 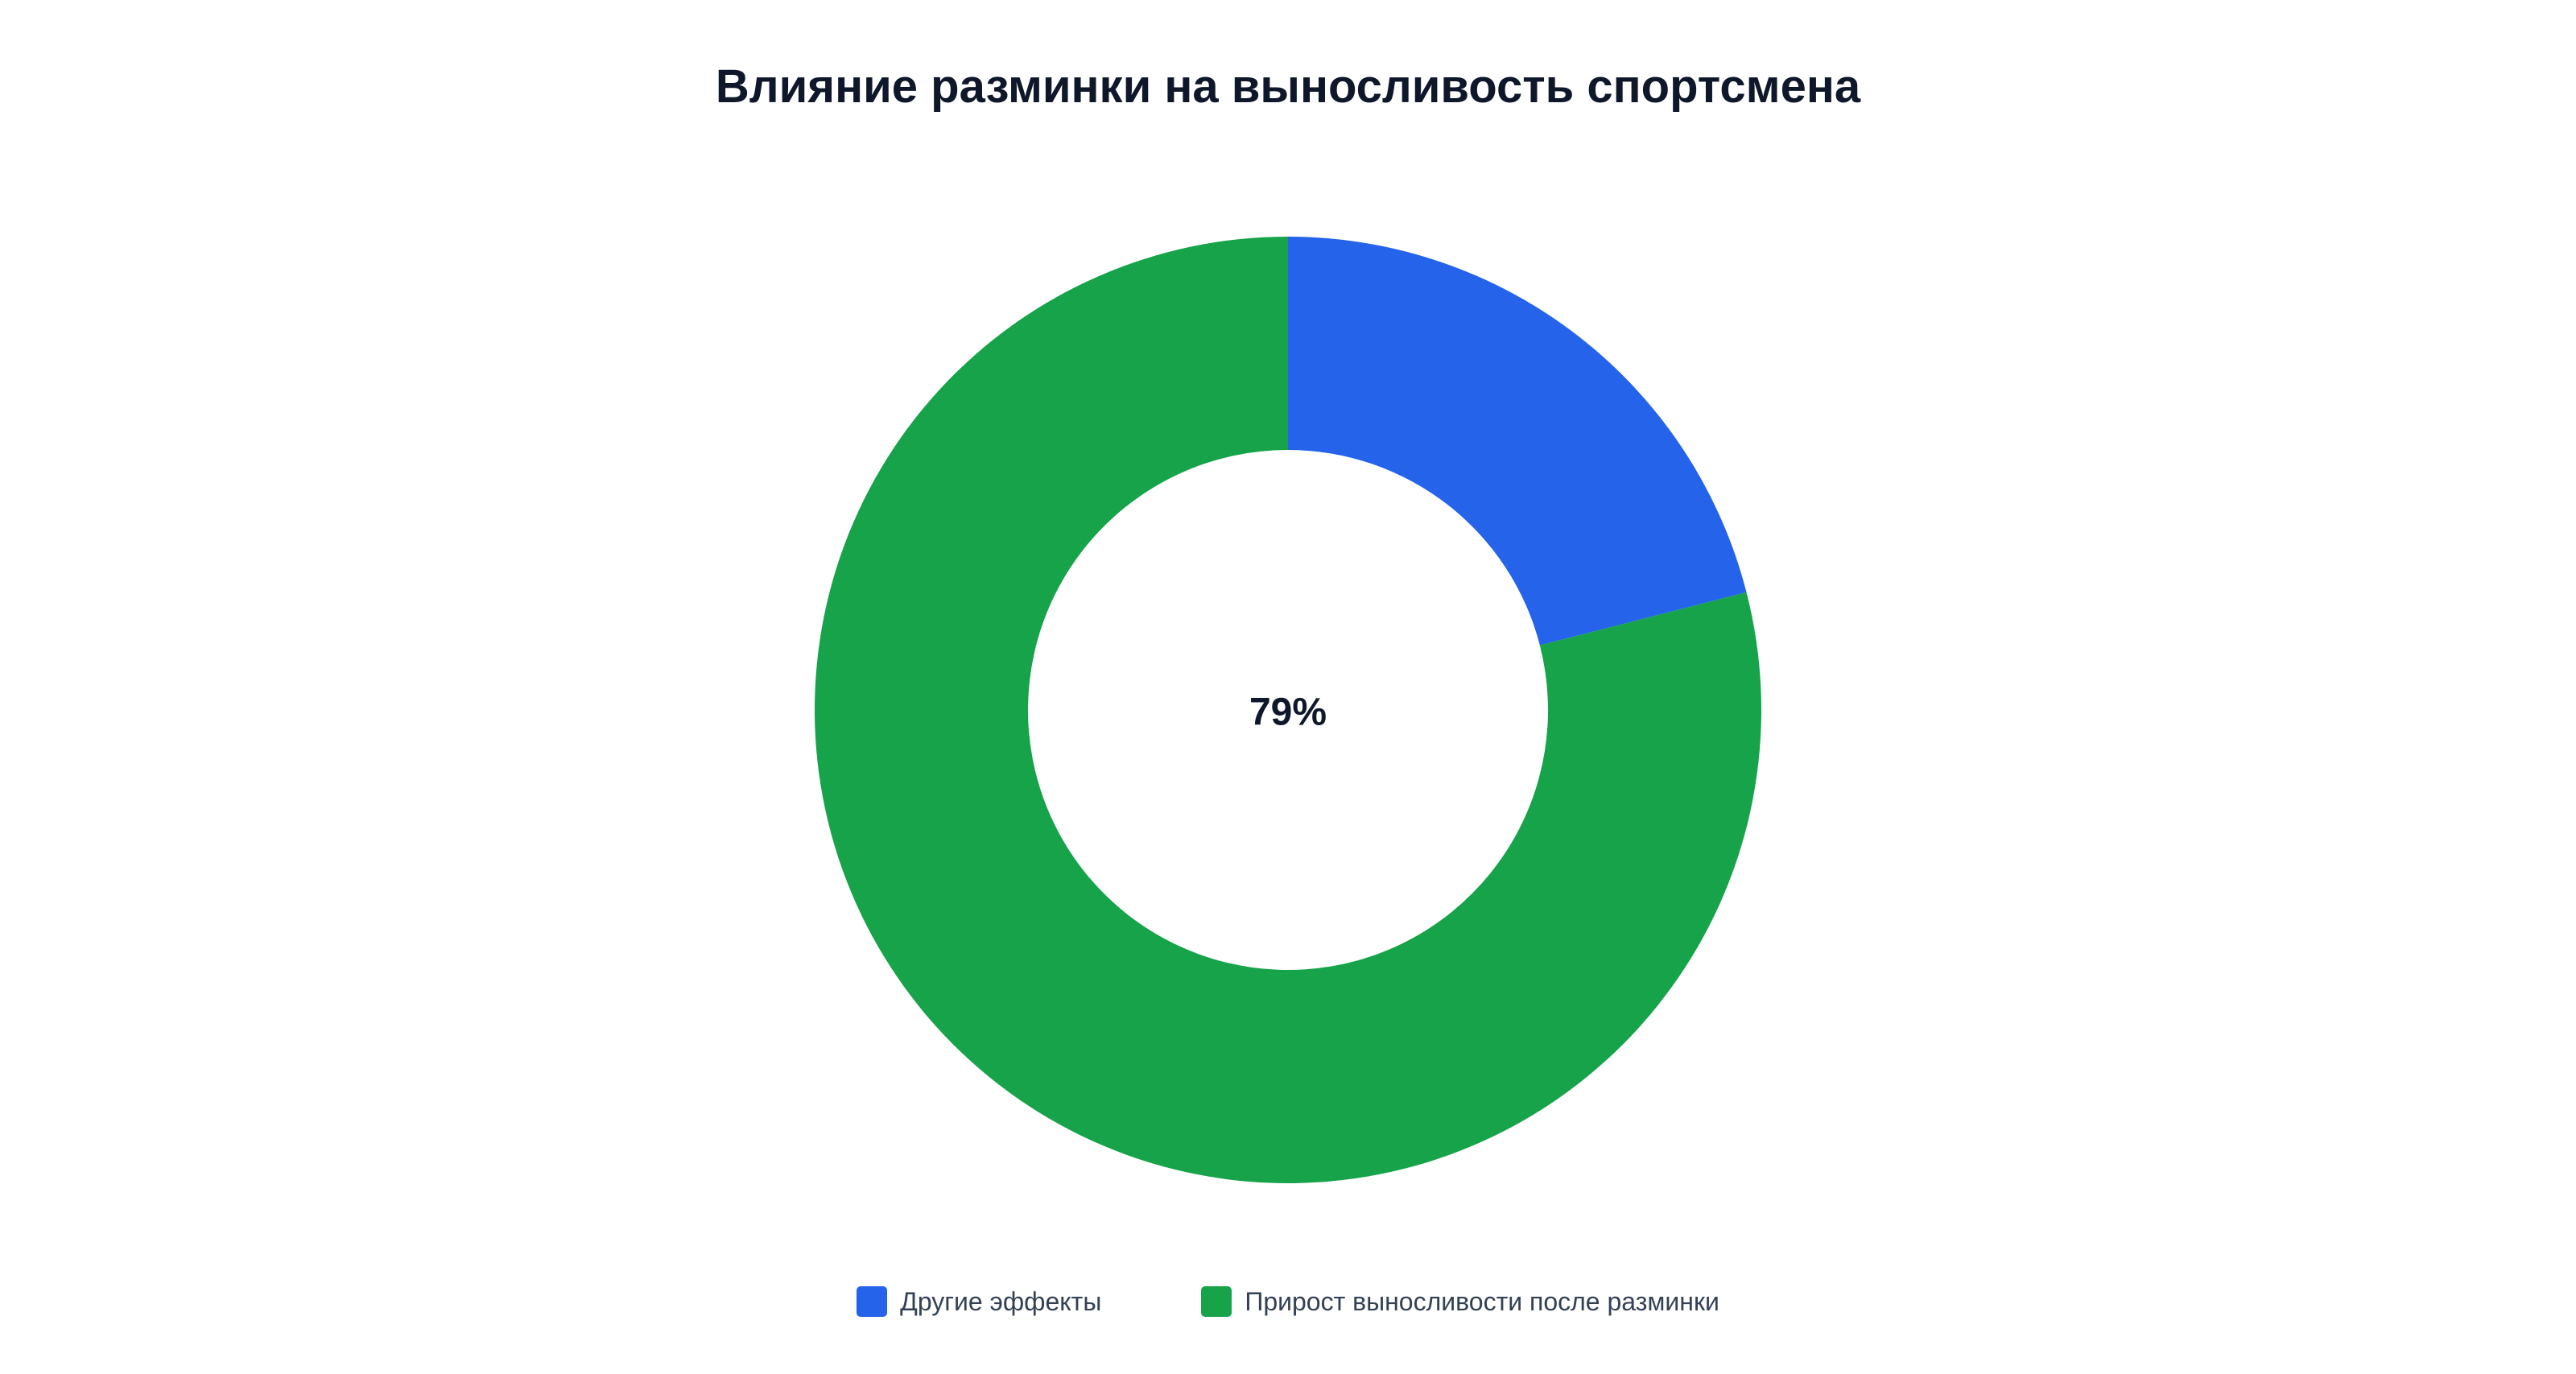 What do you see at coordinates (1216, 1301) in the screenshot?
I see `legend-swatch-endurance-gain` at bounding box center [1216, 1301].